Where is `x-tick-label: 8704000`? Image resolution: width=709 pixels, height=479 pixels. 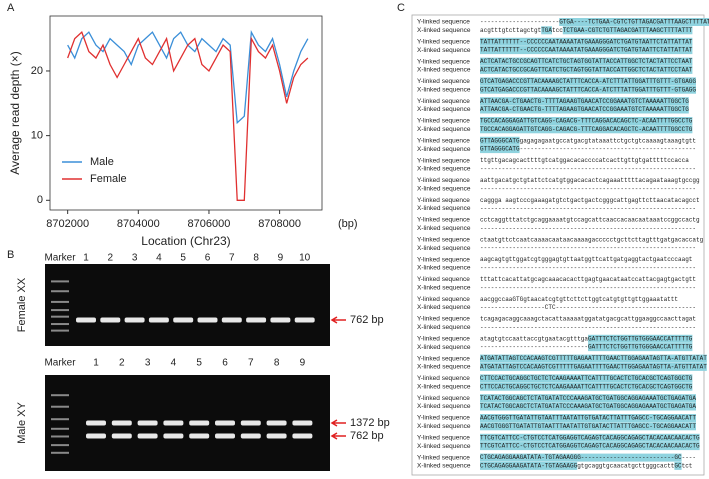
x-tick-label: 8704000 is located at coordinates (138, 224).